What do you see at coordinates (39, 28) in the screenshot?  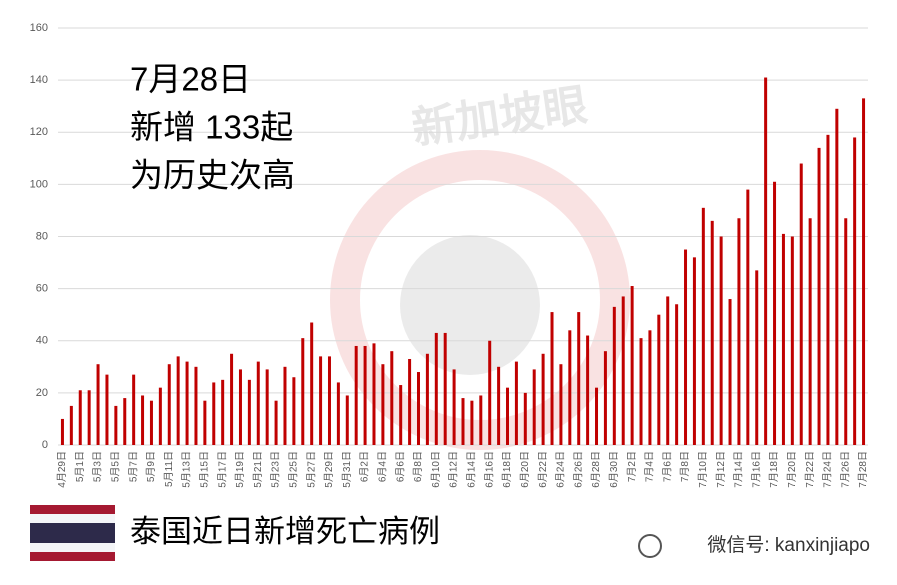 I see `y-tick-label: 160` at bounding box center [39, 28].